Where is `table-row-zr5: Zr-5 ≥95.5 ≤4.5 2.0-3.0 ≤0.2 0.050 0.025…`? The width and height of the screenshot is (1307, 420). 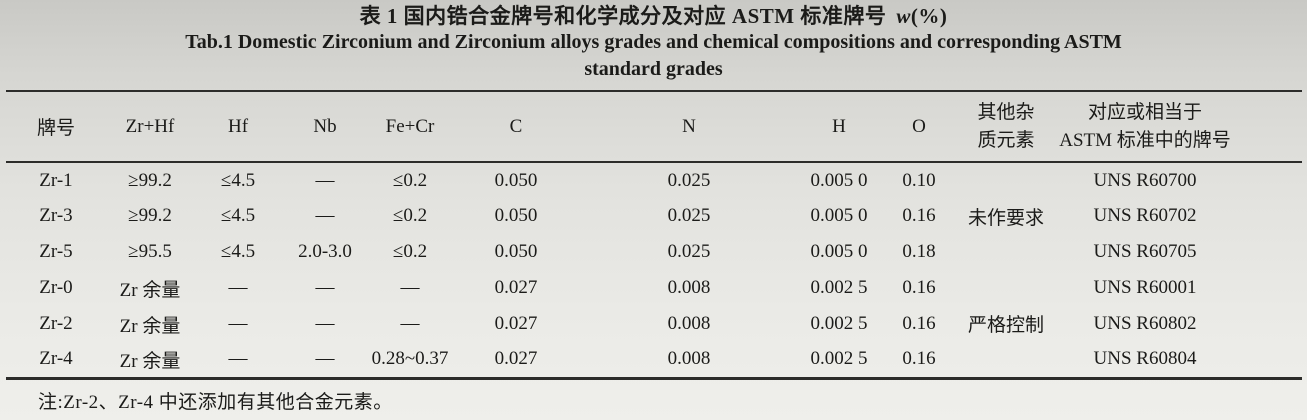 table-row-zr5: Zr-5 ≥95.5 ≤4.5 2.0-3.0 ≤0.2 0.050 0.025… is located at coordinates (654, 252).